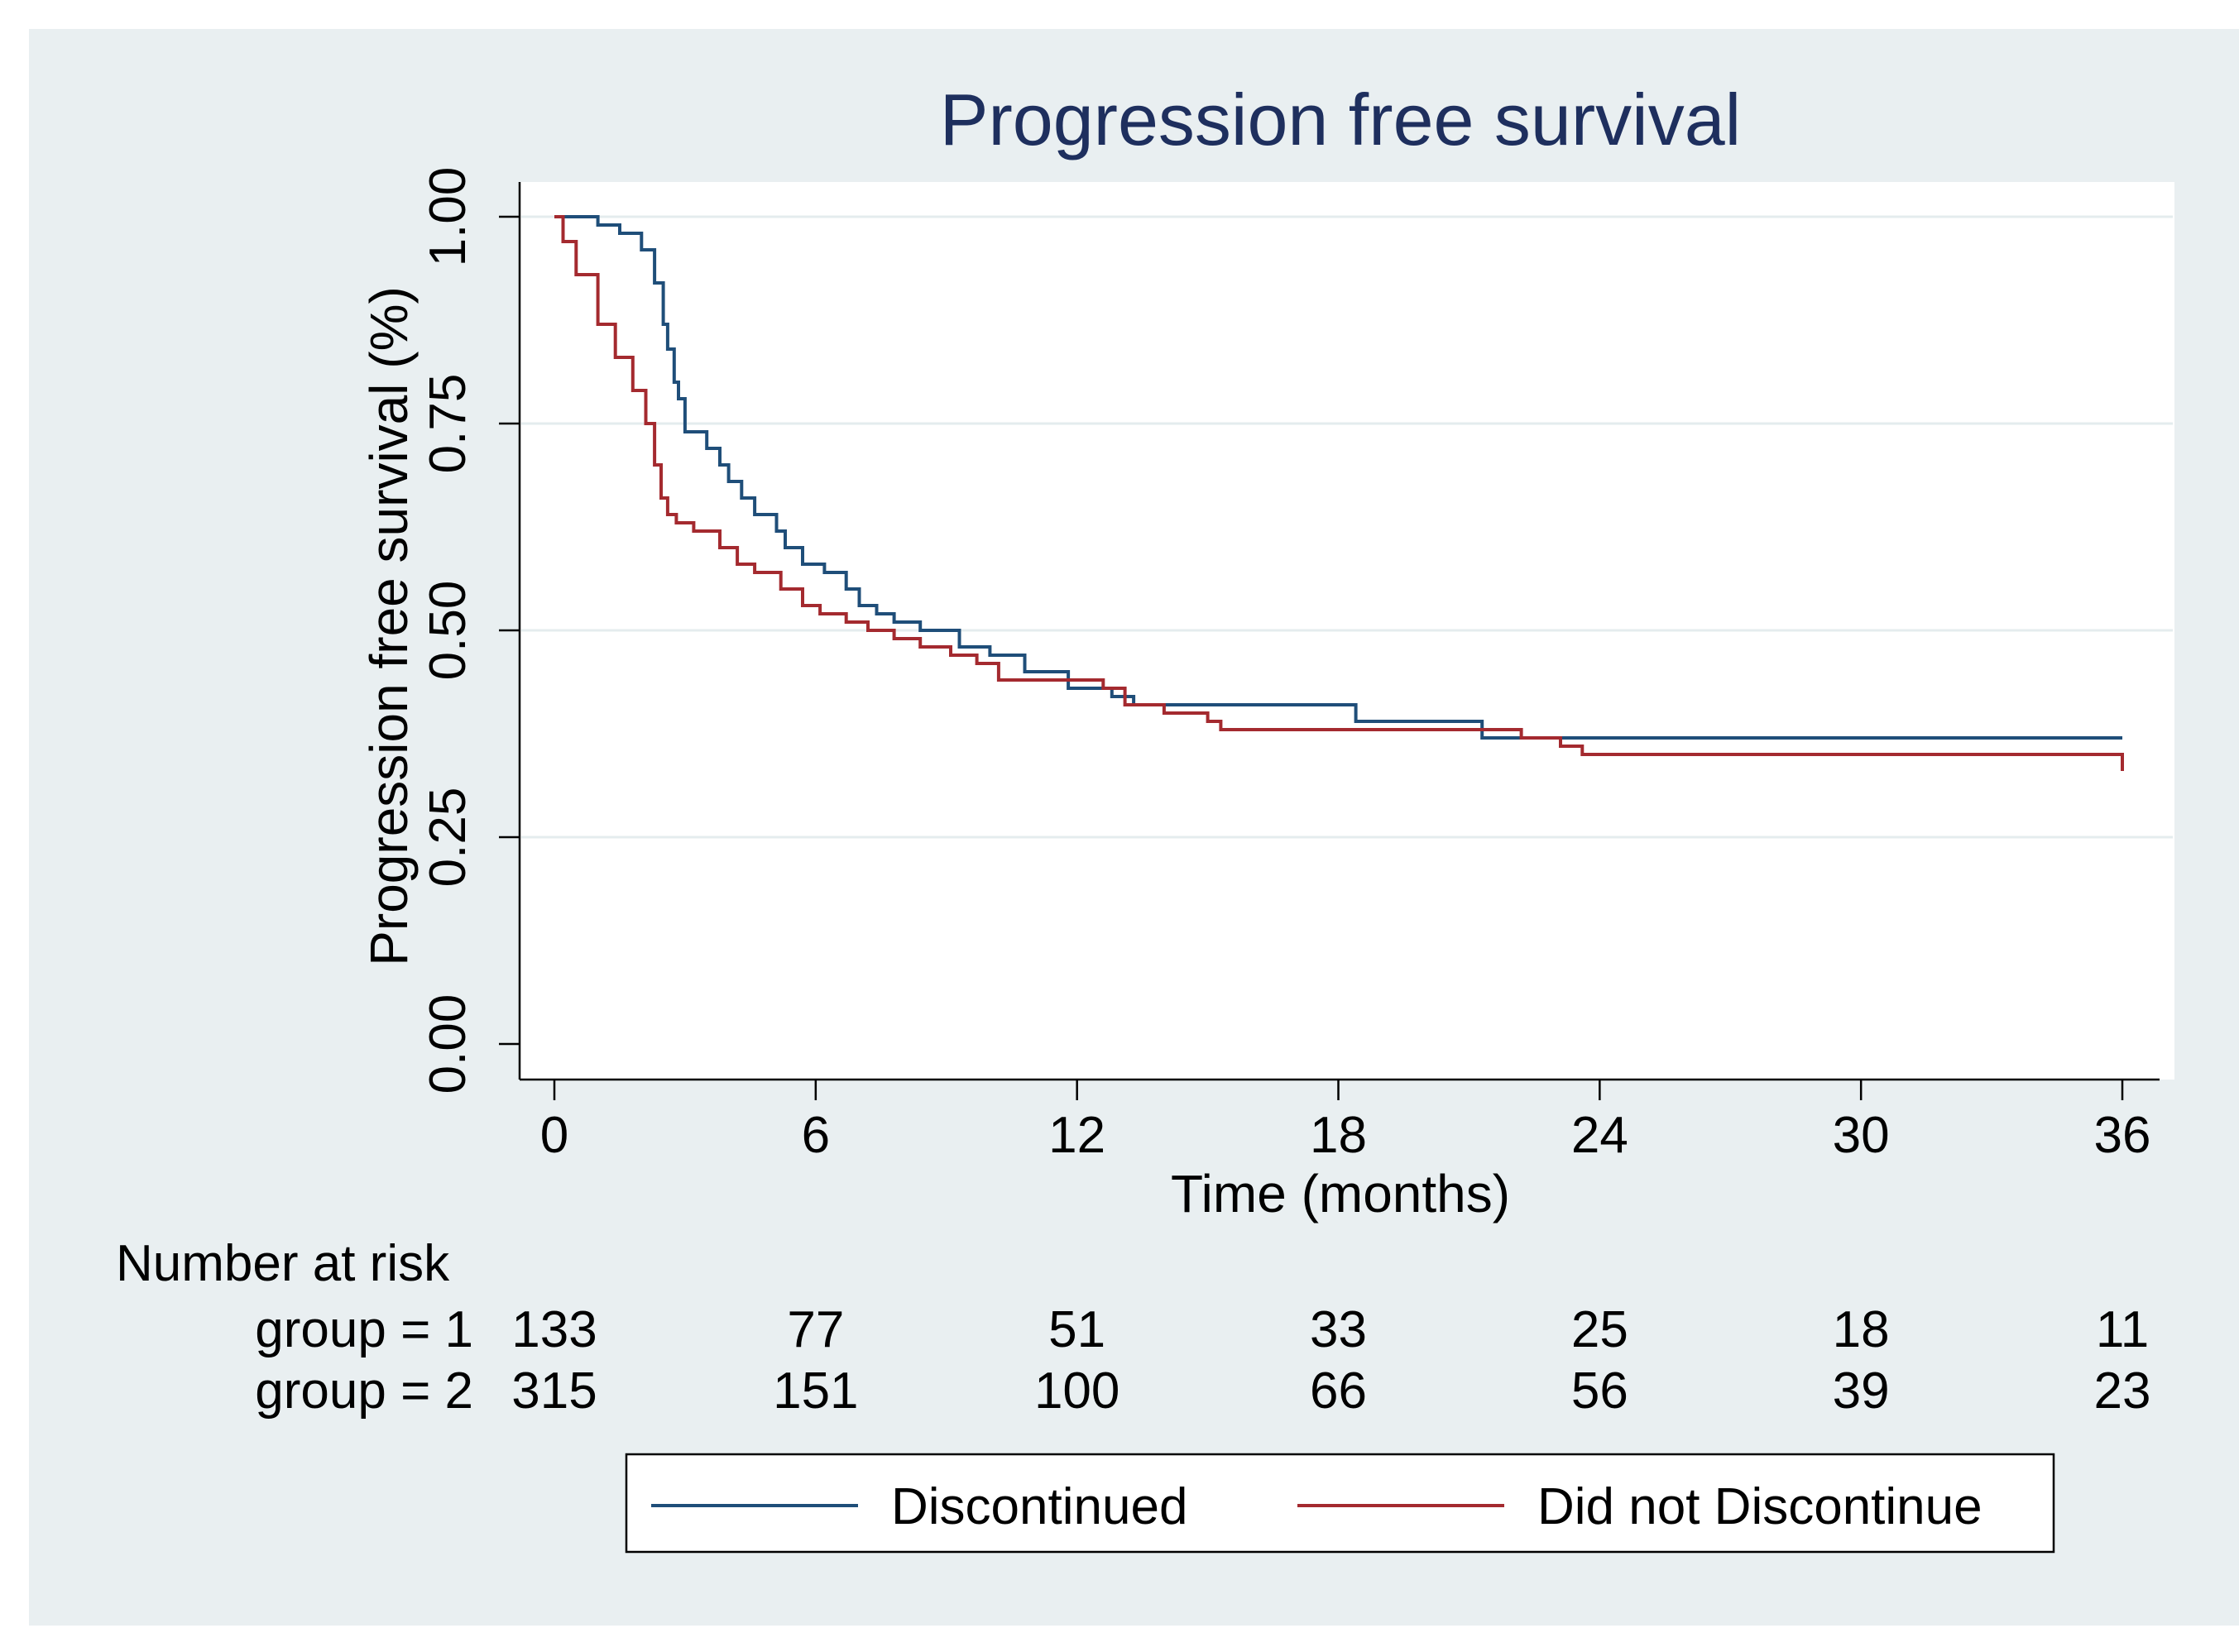 The width and height of the screenshot is (2239, 1652). I want to click on x-tick-label: 24, so click(1599, 1135).